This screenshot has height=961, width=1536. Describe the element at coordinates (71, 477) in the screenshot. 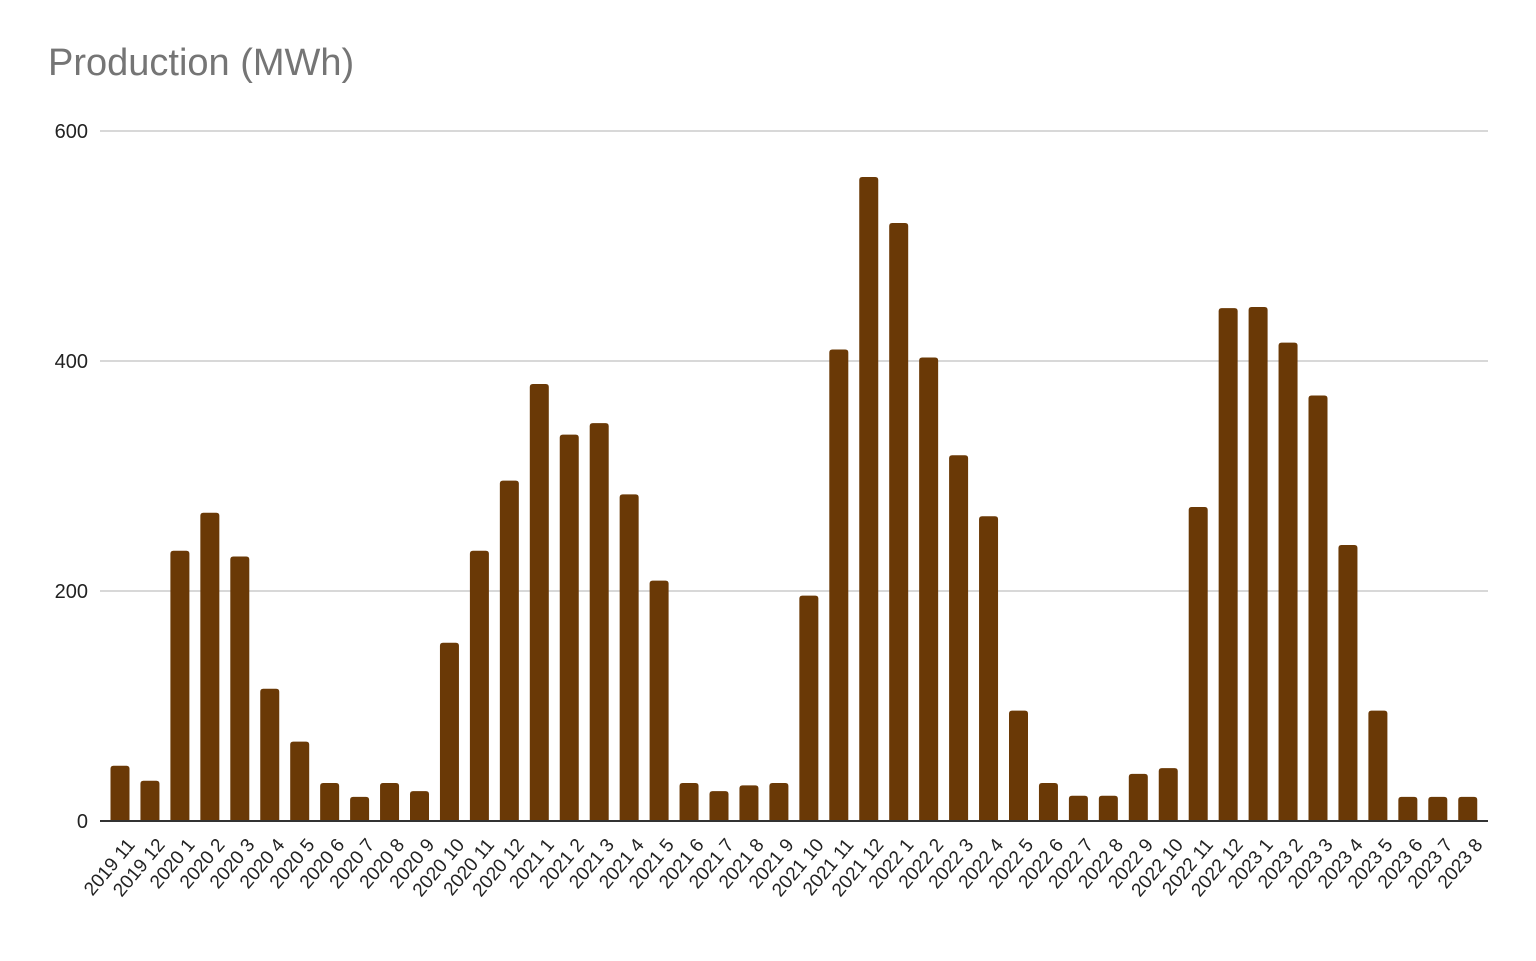

I see `y-axis-ticks: 0 200 400 600` at that location.